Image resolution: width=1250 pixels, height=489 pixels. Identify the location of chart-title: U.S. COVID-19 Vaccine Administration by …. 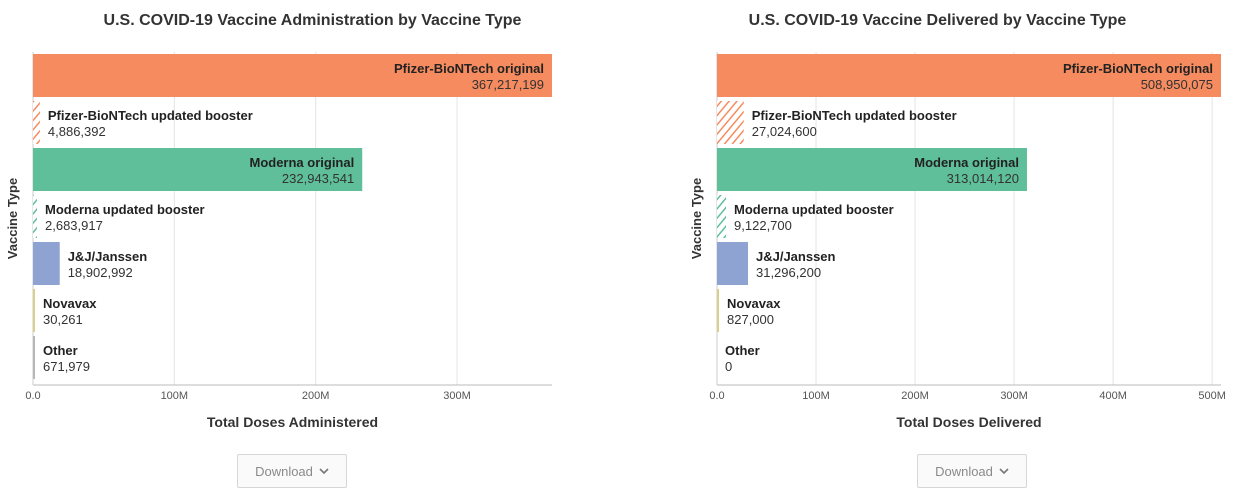
(312, 20).